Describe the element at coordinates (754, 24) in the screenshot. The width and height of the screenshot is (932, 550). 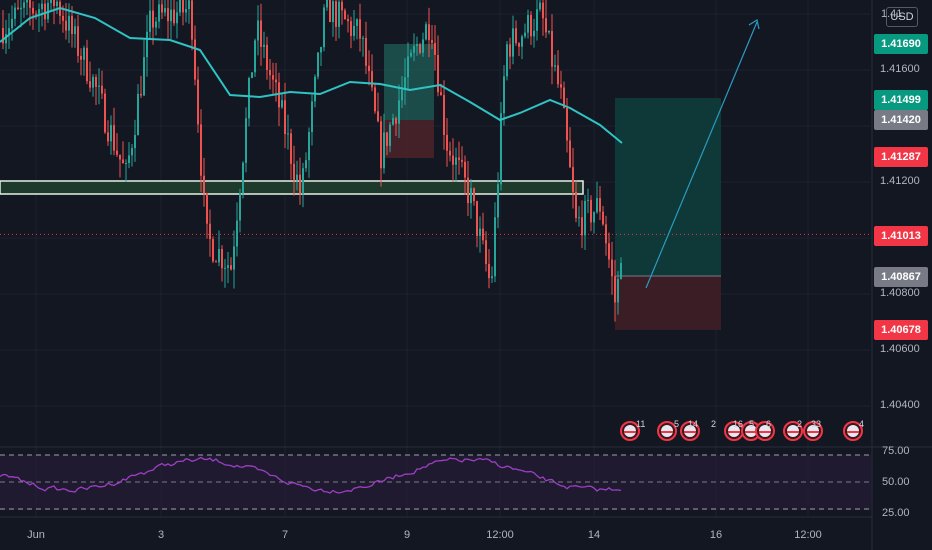
I see `projection-arrow-head` at that location.